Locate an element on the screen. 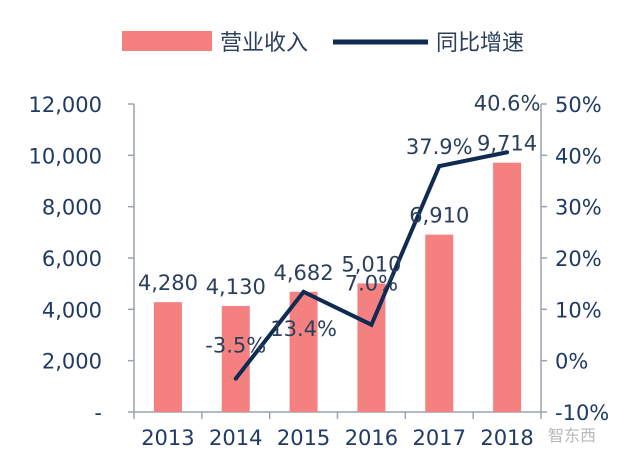  left-tick-label: 4,000 is located at coordinates (72, 310).